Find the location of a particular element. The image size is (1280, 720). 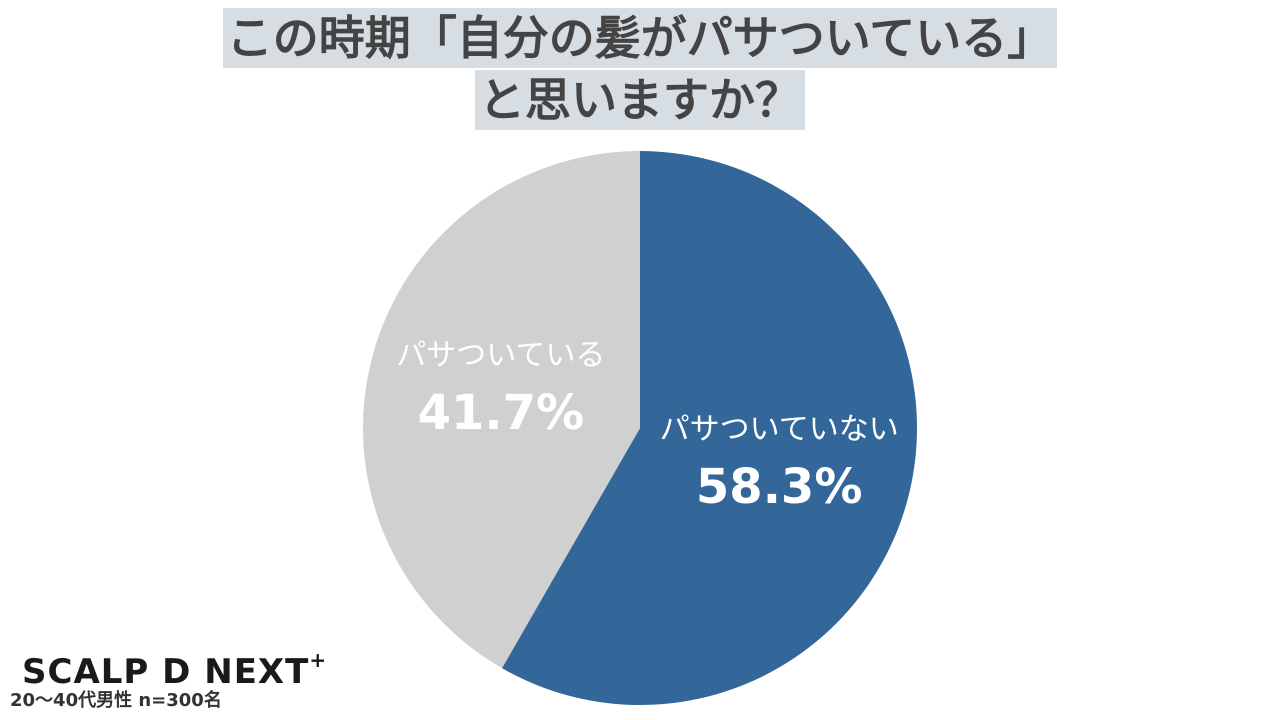

pie-slice-label-1: パサついている is located at coordinates (500, 355).